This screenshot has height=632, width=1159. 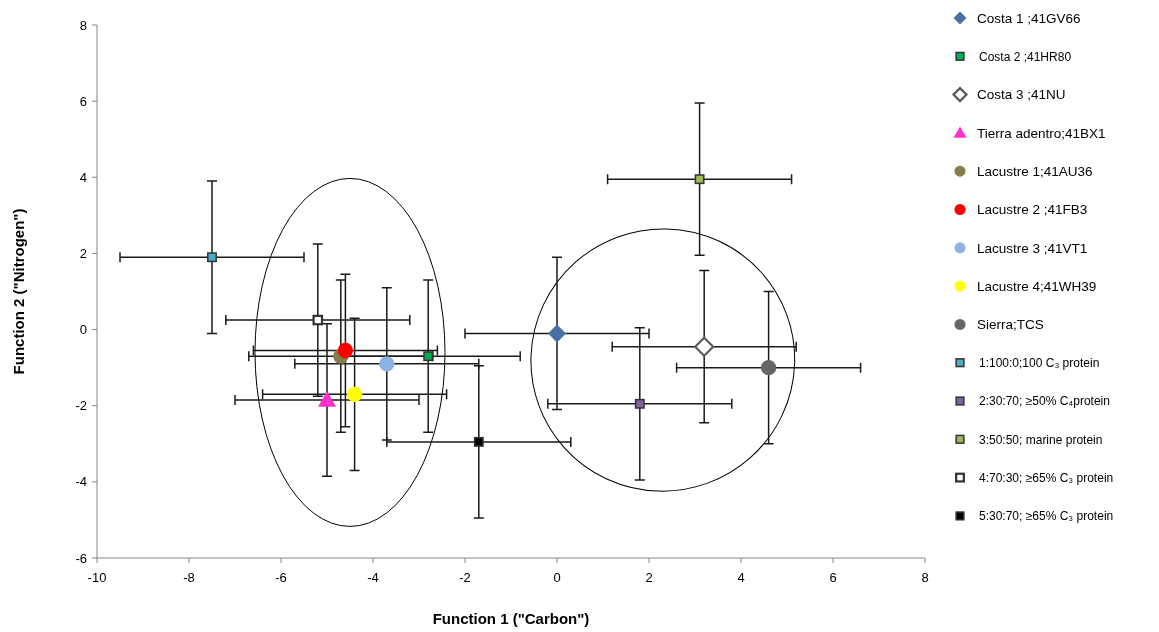 What do you see at coordinates (465, 577) in the screenshot?
I see `x-tick-label: -2` at bounding box center [465, 577].